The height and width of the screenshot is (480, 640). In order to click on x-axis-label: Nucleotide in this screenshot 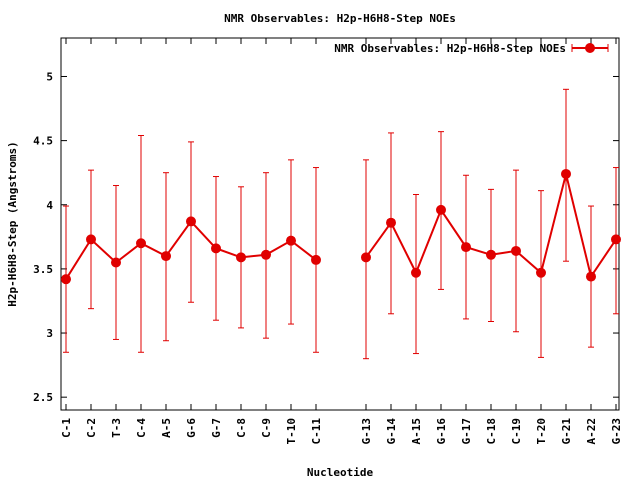, I will do `click(340, 472)`.